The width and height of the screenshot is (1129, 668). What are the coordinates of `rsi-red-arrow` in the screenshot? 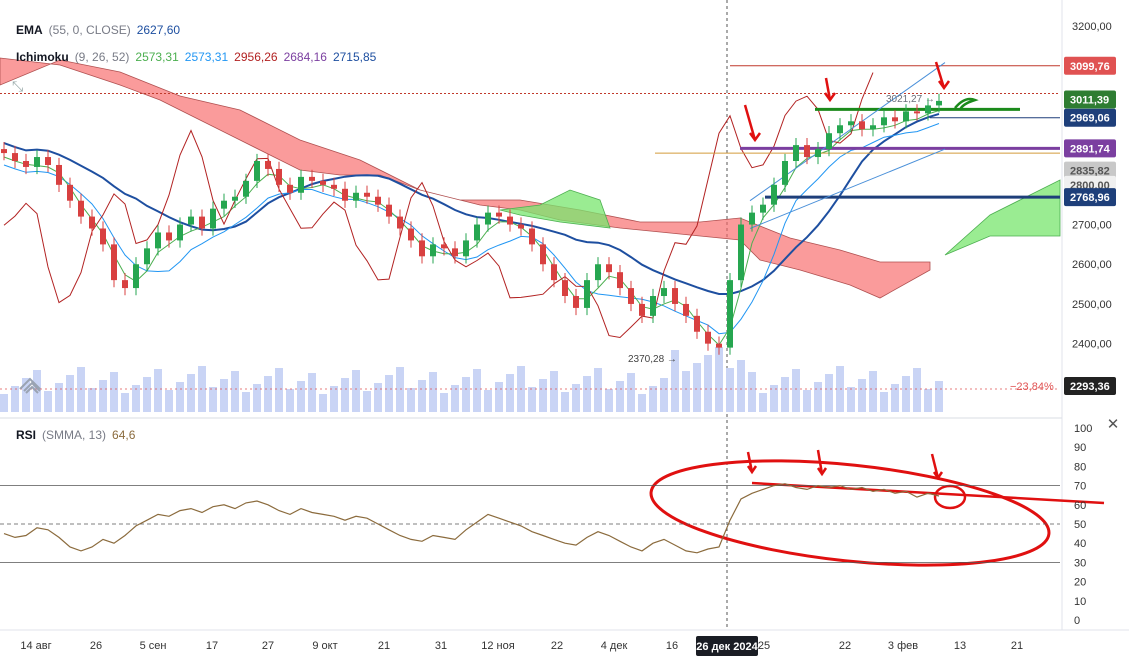 It's located at (750, 462).